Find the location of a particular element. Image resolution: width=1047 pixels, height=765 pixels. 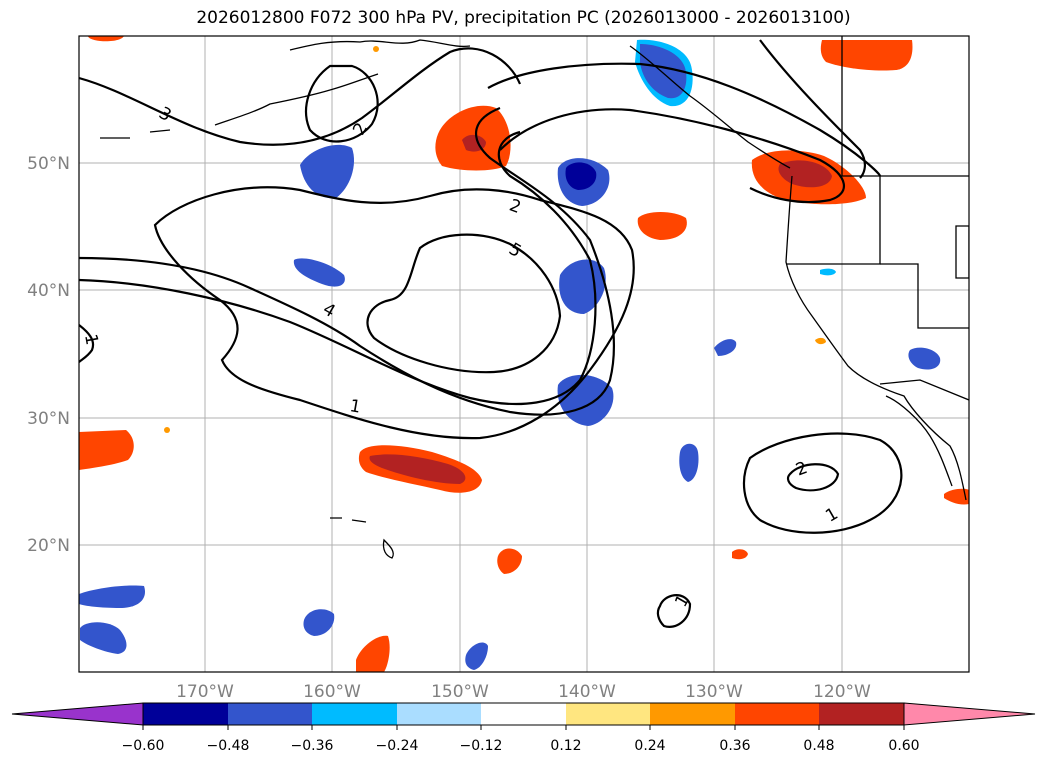

colorbar-tick-label: −0.48 is located at coordinates (228, 746).